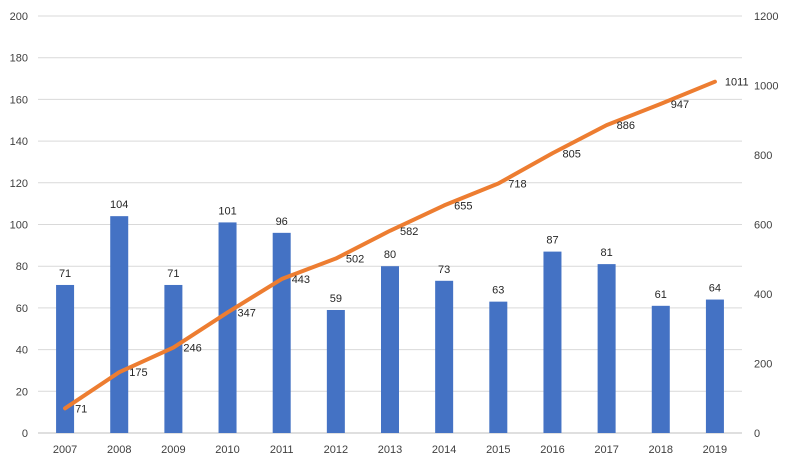  What do you see at coordinates (336, 450) in the screenshot?
I see `x-tick-label: 2012` at bounding box center [336, 450].